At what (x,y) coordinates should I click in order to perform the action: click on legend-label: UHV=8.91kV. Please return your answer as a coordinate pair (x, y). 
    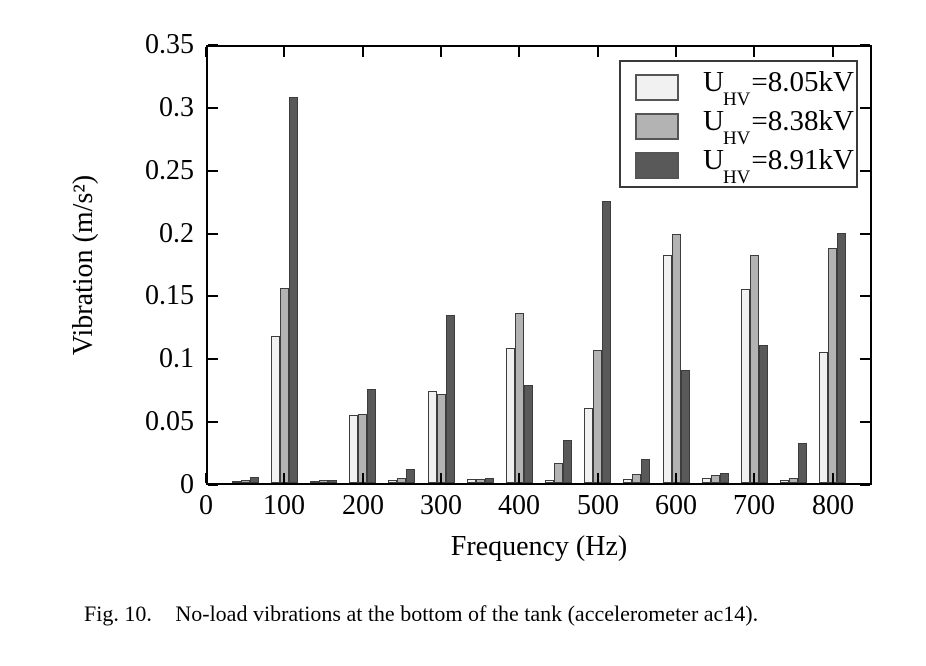
    Looking at the image, I should click on (778, 166).